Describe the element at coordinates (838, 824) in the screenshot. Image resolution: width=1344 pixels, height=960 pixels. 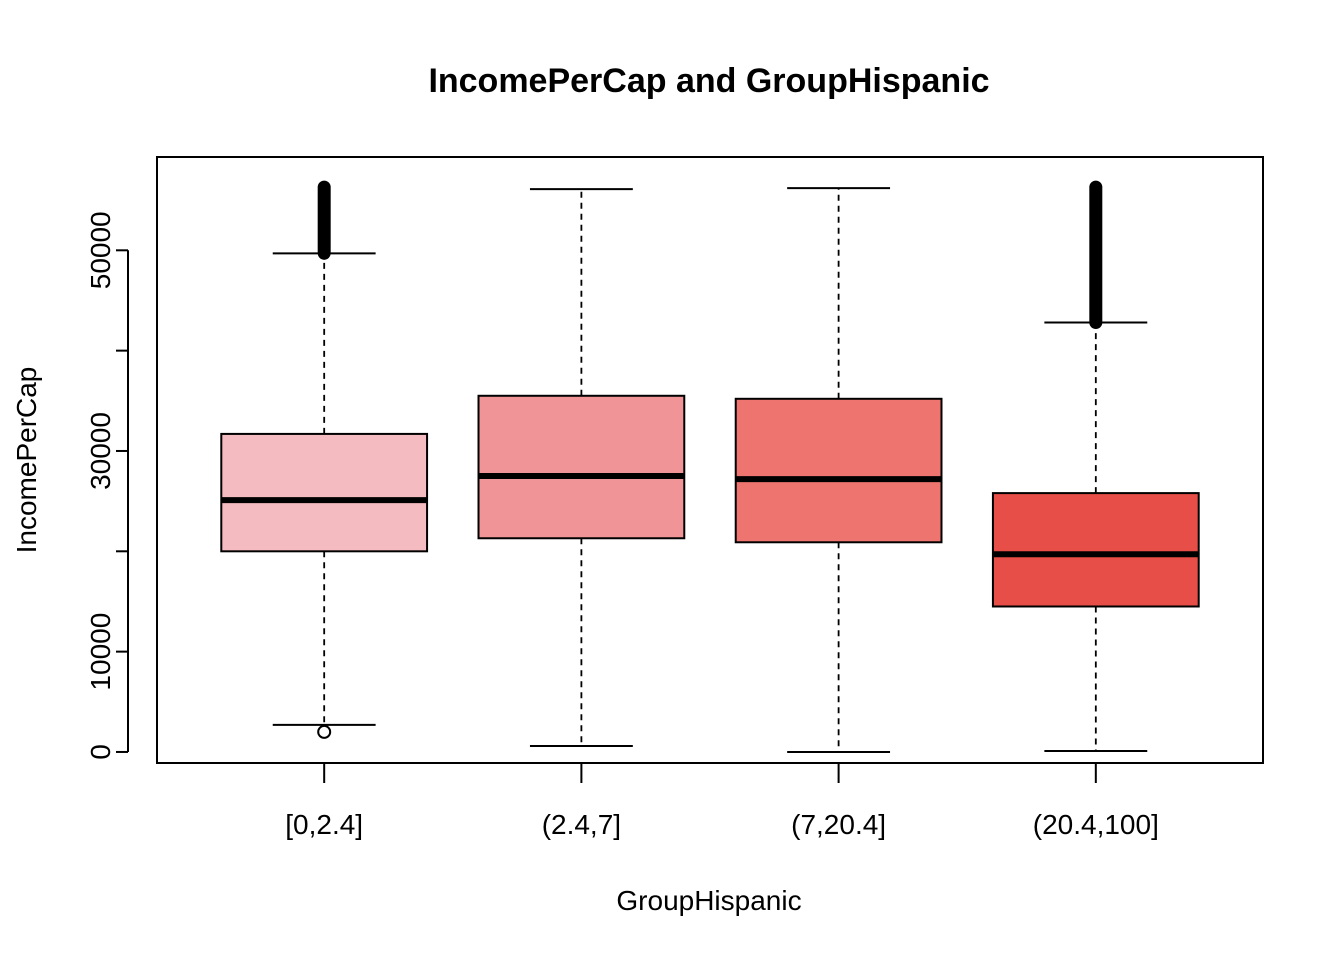
I see `x-tick-label: (7,20.4]` at that location.